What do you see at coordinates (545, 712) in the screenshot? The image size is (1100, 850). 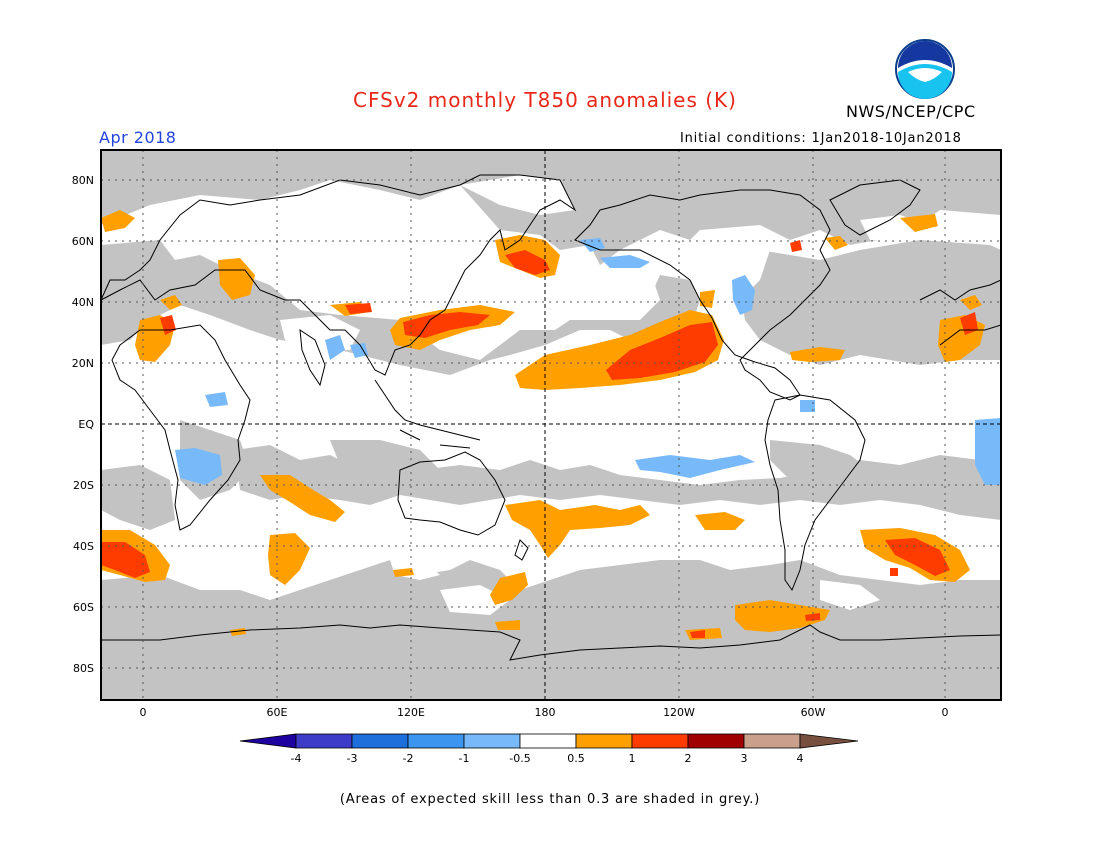 I see `lon-label-180: 180` at bounding box center [545, 712].